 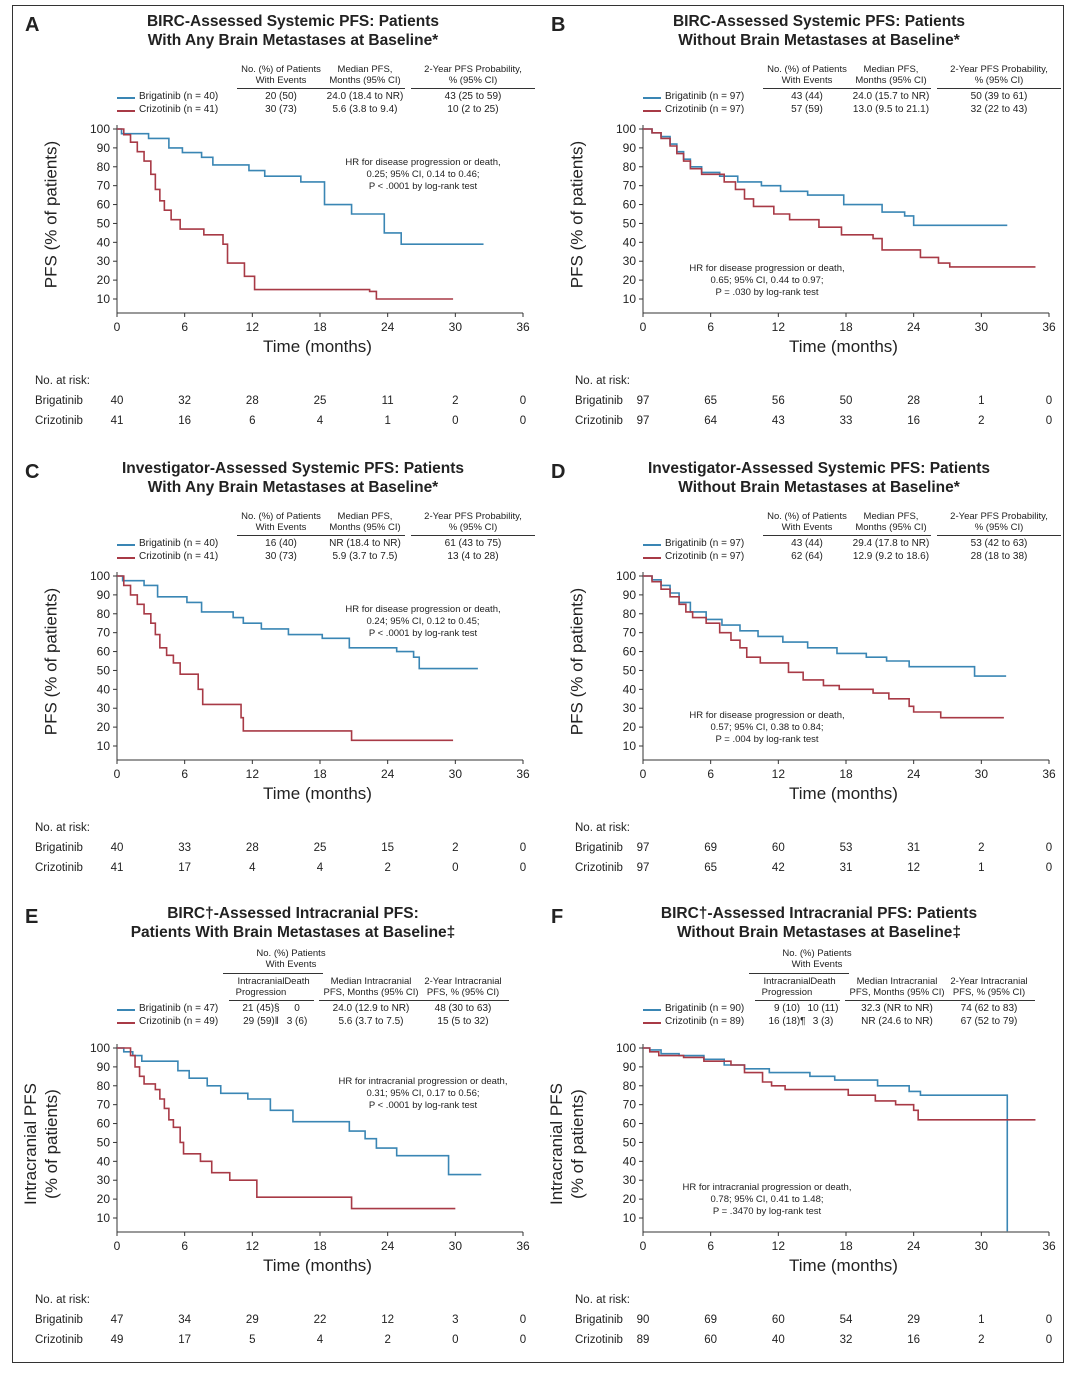 What do you see at coordinates (846, 1320) in the screenshot?
I see `risk-value: 54` at bounding box center [846, 1320].